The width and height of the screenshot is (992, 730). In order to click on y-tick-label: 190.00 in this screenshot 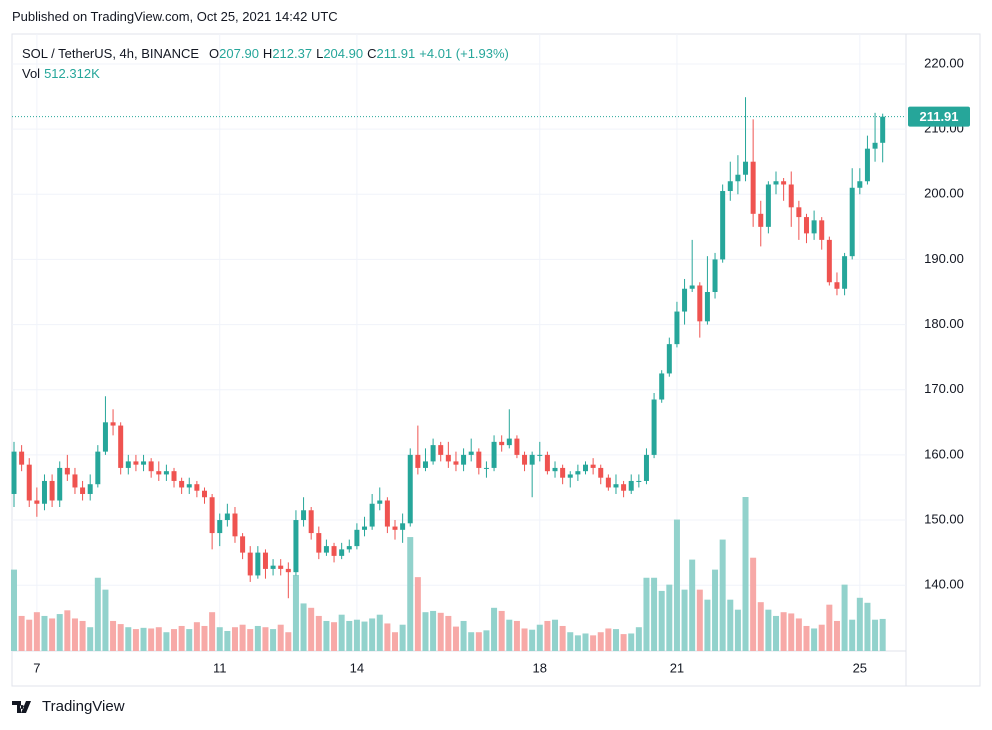, I will do `click(944, 258)`.